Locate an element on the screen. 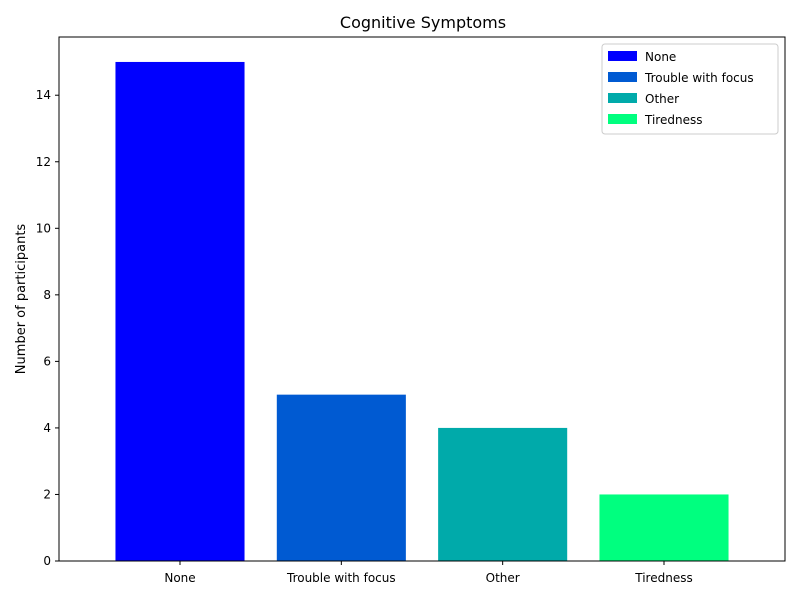 The image size is (800, 604). y-tick-label: 4 is located at coordinates (47, 428).